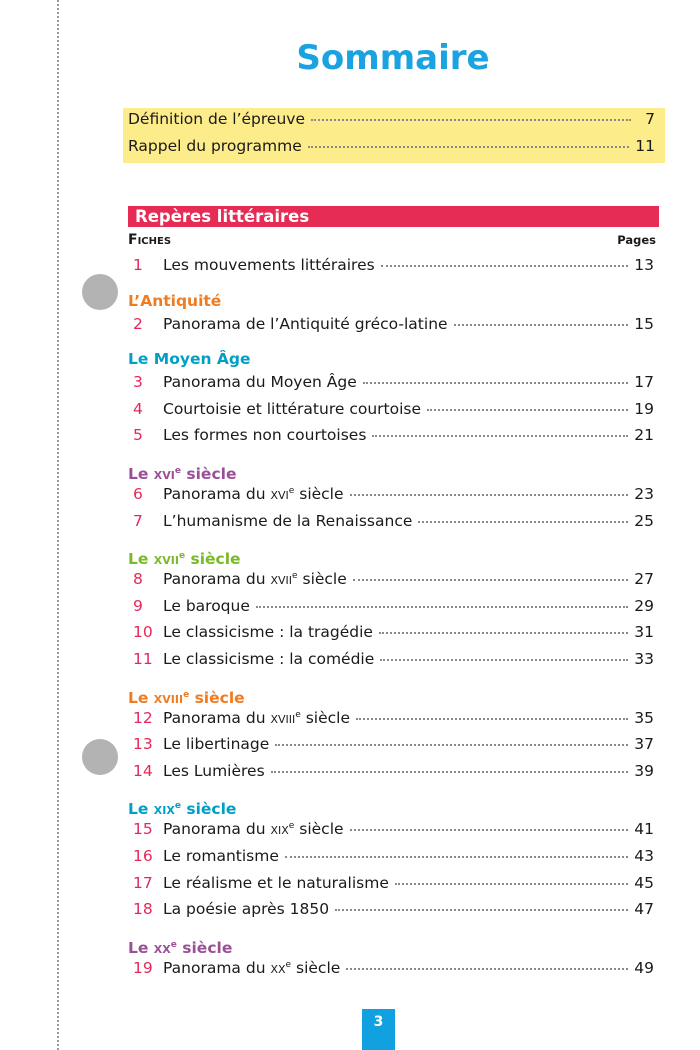 This screenshot has height=1050, width=700. I want to click on entry-label: Panorama de l’Antiquité gréco-latine, so click(305, 324).